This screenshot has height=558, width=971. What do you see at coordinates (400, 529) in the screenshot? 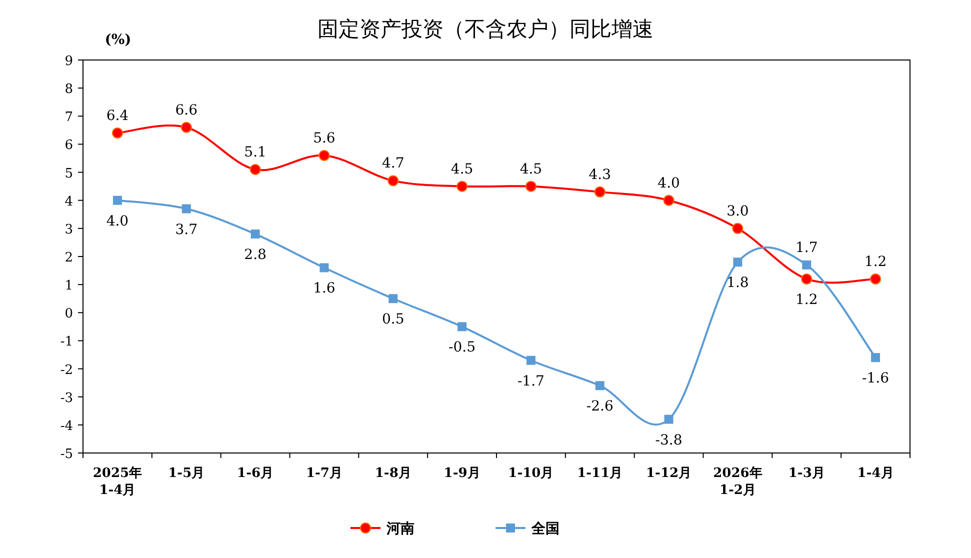
I see `legend-label: 河南` at bounding box center [400, 529].